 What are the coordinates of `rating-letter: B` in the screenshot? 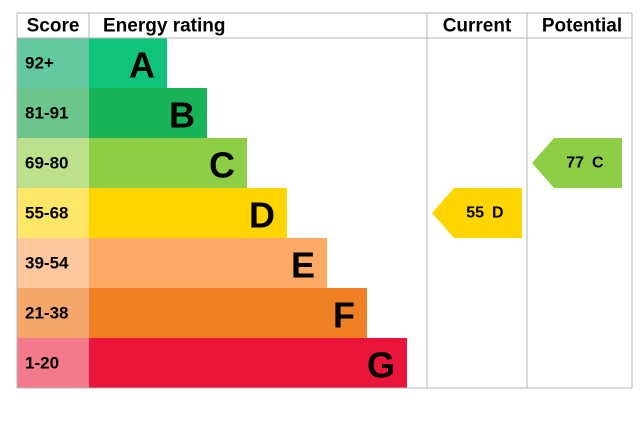 It's located at (182, 115).